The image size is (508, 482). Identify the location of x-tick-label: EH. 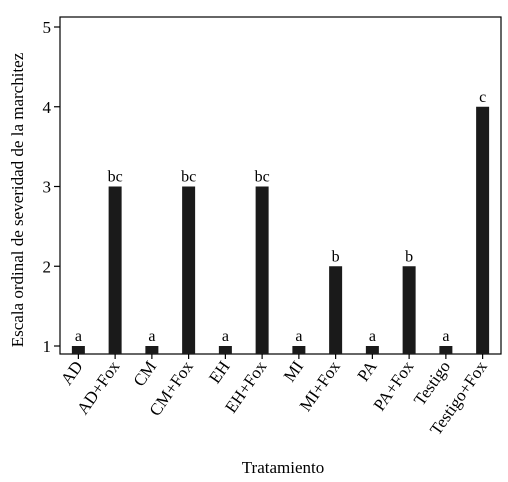
(219, 371).